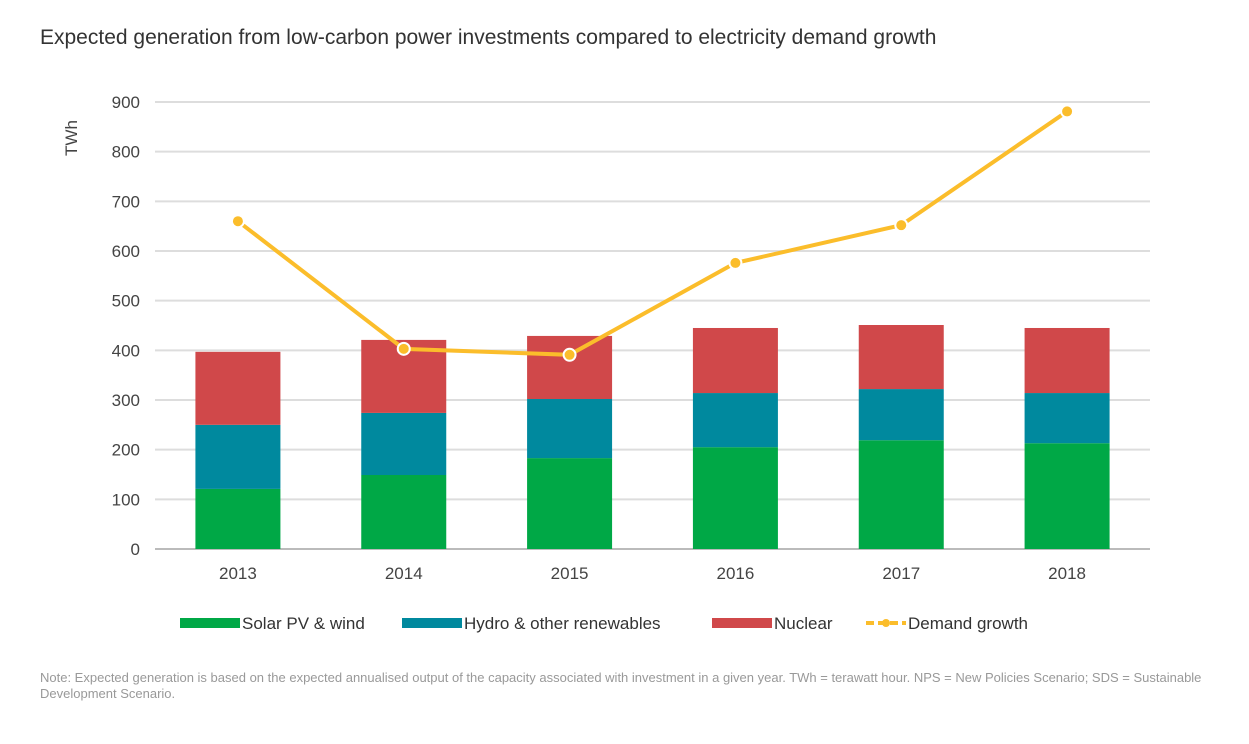  Describe the element at coordinates (126, 251) in the screenshot. I see `y-tick-label: 600` at that location.